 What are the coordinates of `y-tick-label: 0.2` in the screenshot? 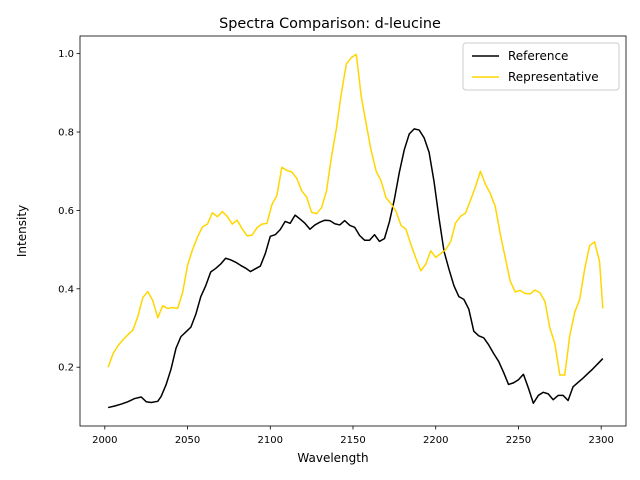 It's located at (66, 368).